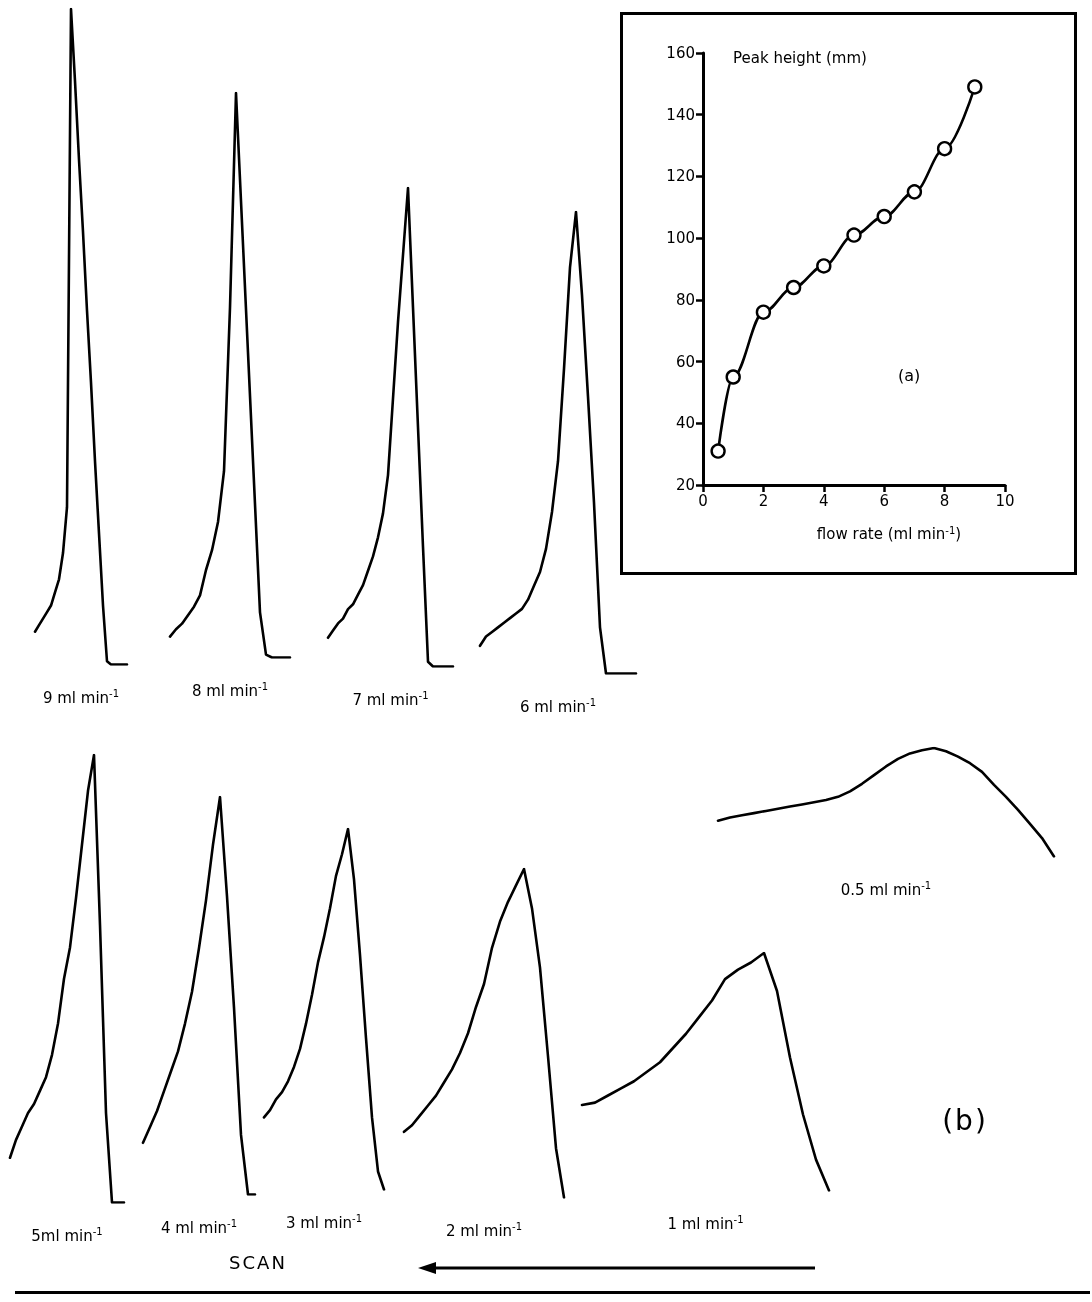  Describe the element at coordinates (800, 57) in the screenshot. I see `y-axis-title: Peak height (mm)` at that location.